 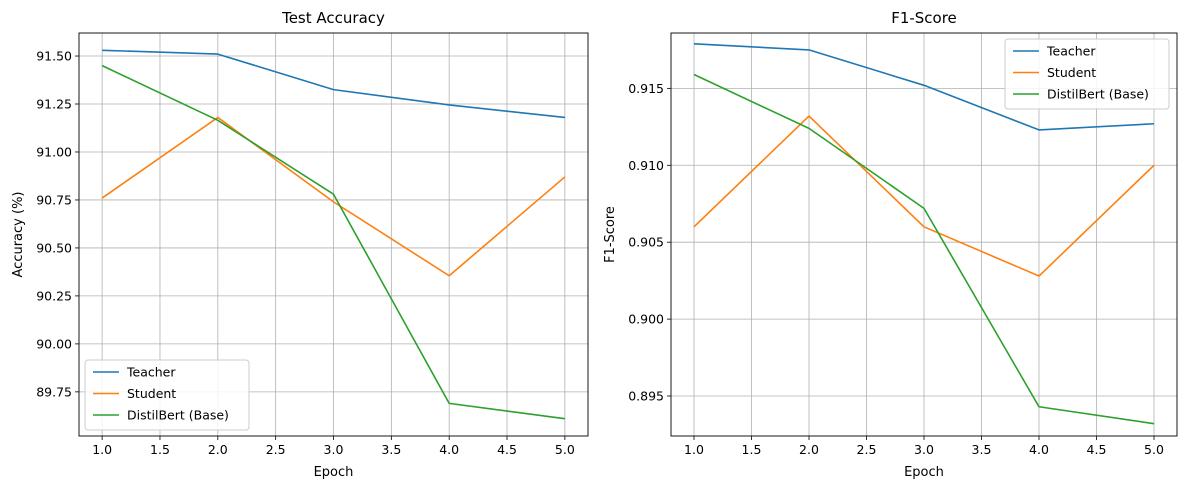 What do you see at coordinates (924, 18) in the screenshot?
I see `chart-title: F1-Score` at bounding box center [924, 18].